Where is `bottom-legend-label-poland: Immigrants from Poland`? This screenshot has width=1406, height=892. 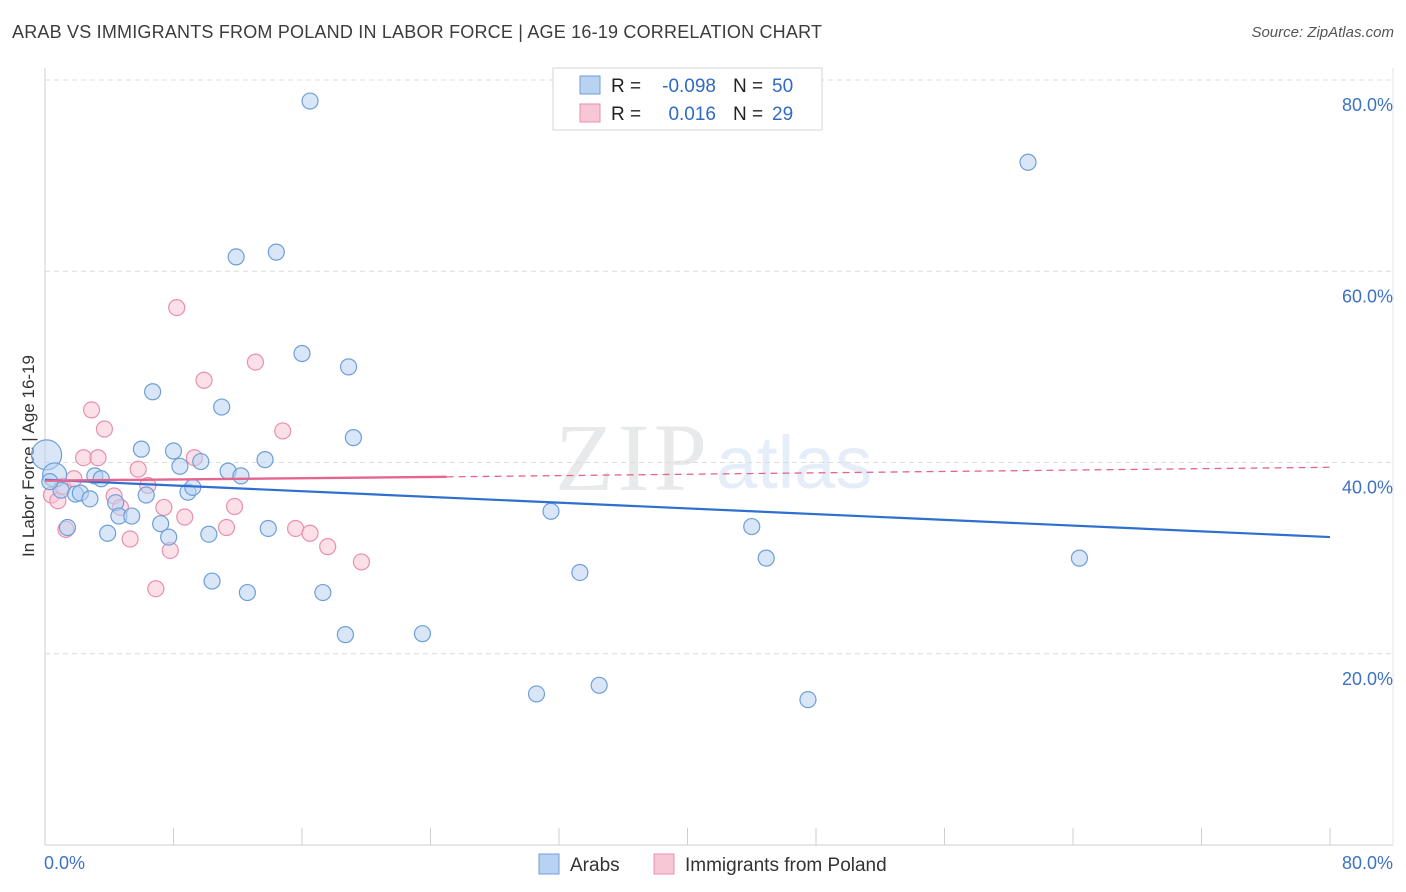
bottom-legend-label-poland: Immigrants from Poland is located at coordinates (786, 865).